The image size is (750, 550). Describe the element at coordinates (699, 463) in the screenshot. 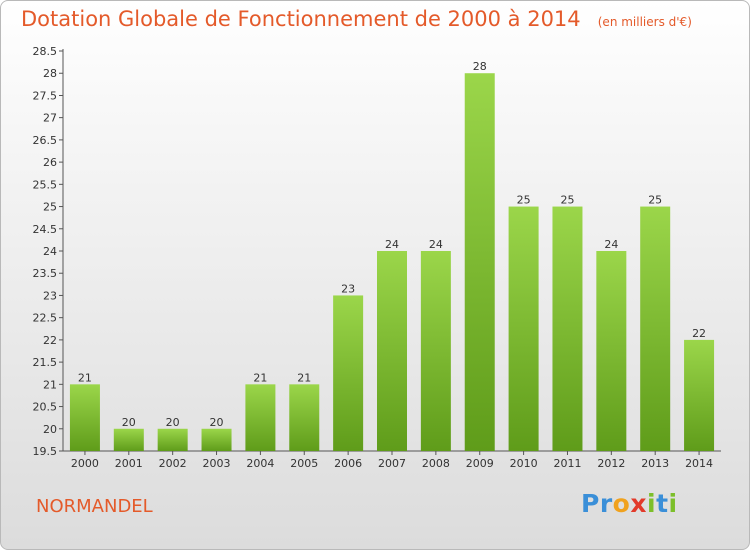

I see `x-tick-label: 2014` at that location.